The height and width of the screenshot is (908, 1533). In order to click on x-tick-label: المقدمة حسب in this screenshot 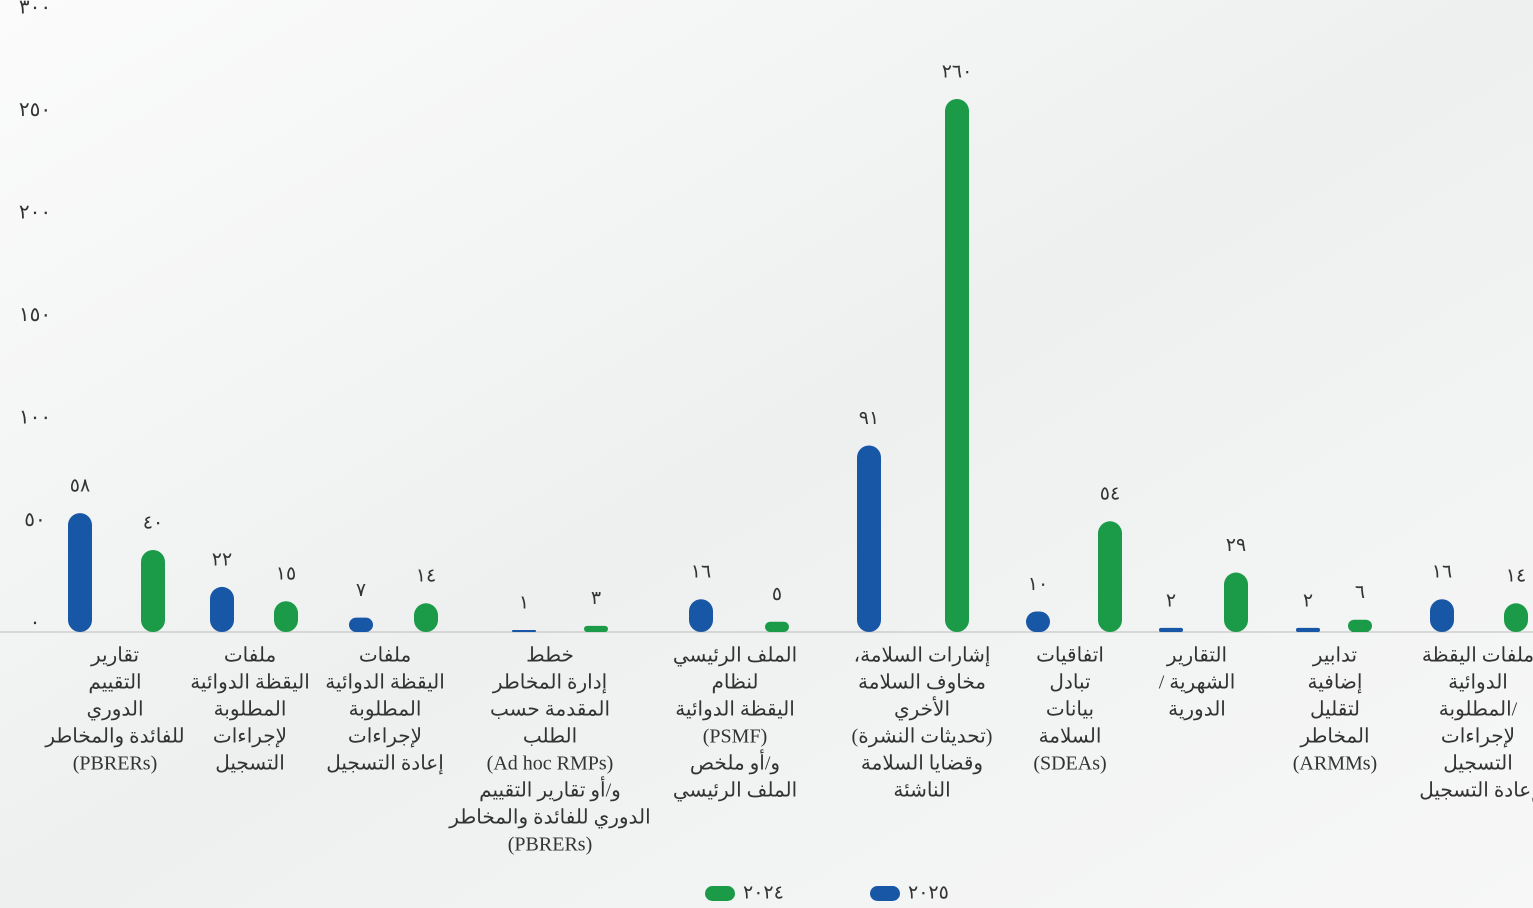, I will do `click(550, 710)`.